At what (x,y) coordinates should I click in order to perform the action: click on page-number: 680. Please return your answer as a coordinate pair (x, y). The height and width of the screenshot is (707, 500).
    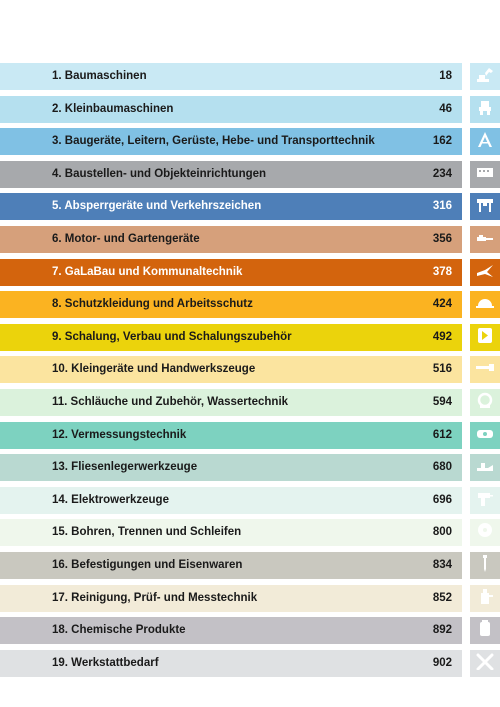
    Looking at the image, I should click on (442, 467).